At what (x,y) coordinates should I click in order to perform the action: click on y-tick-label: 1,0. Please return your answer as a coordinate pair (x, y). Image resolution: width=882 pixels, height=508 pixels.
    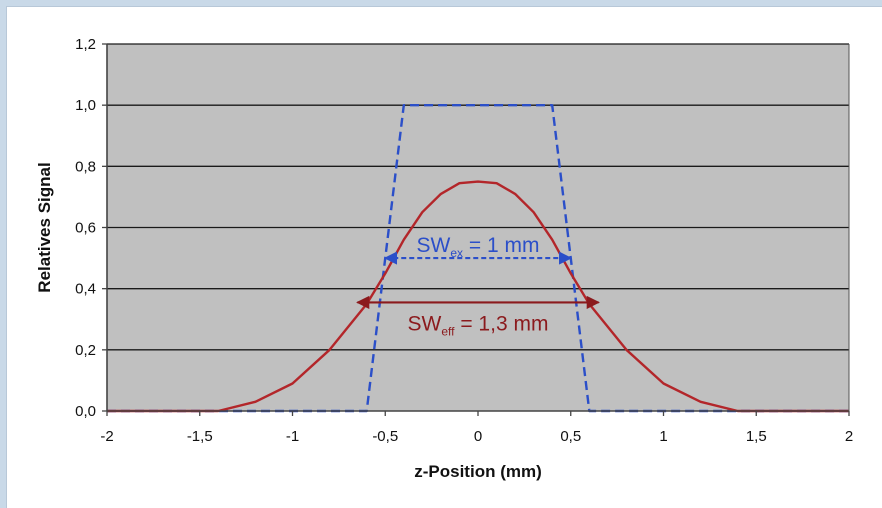
    Looking at the image, I should click on (85, 105).